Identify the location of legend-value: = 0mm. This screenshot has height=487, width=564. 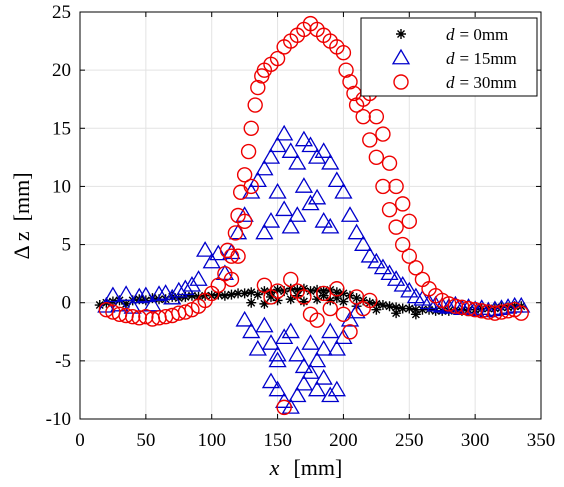
(484, 34).